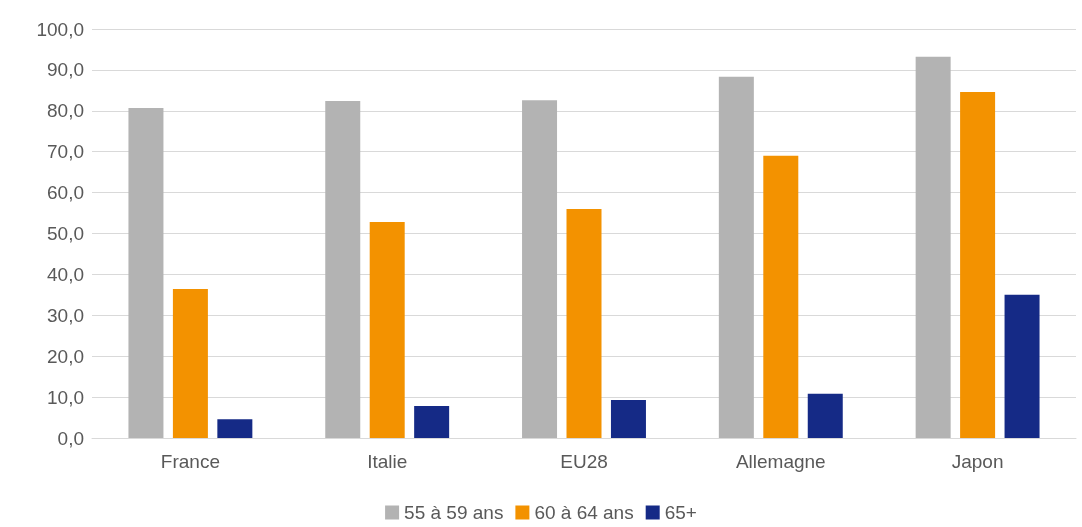  Describe the element at coordinates (454, 512) in the screenshot. I see `legend-label: 55 à 59 ans` at that location.